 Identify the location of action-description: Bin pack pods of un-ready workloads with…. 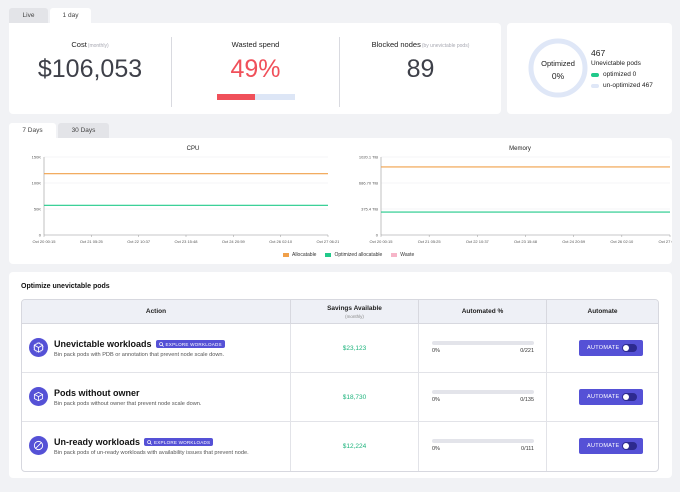
(151, 453).